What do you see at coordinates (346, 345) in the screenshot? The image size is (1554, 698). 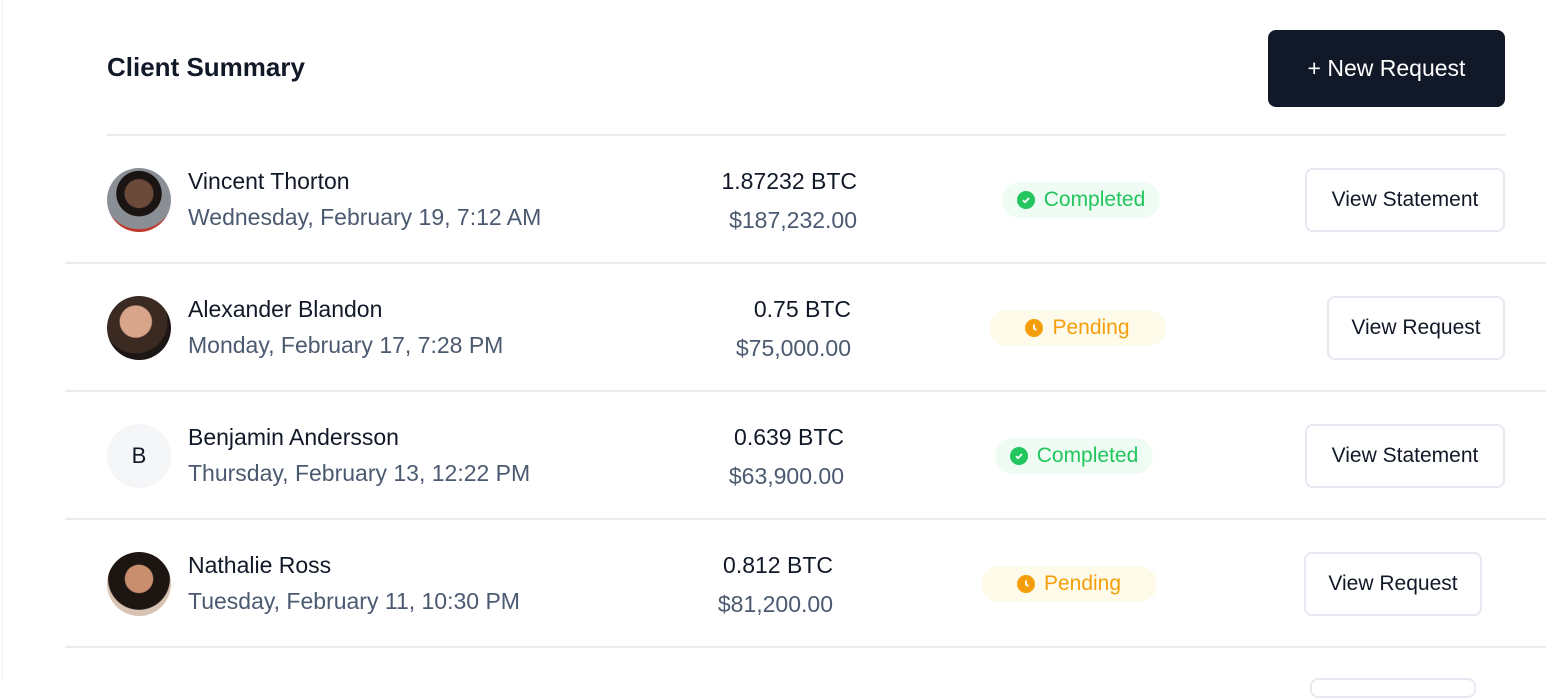 I see `request-date: Monday, February 17, 7:28 PM` at bounding box center [346, 345].